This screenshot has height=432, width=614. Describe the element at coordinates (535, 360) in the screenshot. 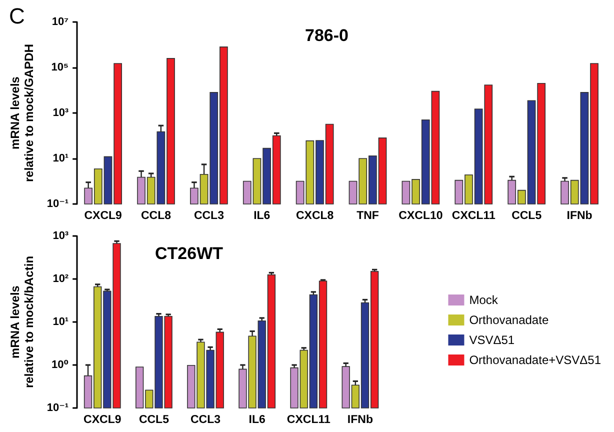

I see `legend-label: Orthovanadate+VSVΔ51` at that location.